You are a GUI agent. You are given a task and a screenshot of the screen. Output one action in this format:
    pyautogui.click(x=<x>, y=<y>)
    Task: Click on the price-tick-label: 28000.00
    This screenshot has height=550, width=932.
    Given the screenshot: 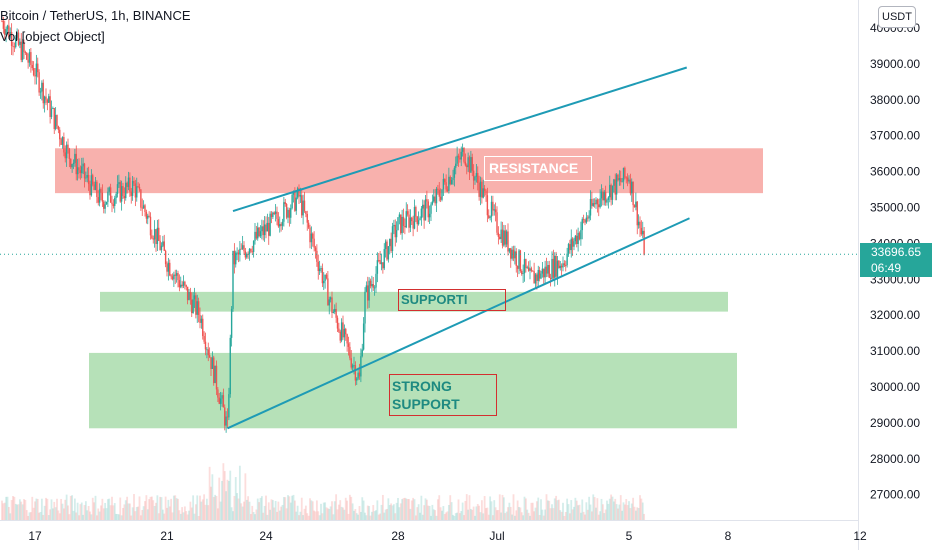 What is the action you would take?
    pyautogui.click(x=895, y=459)
    